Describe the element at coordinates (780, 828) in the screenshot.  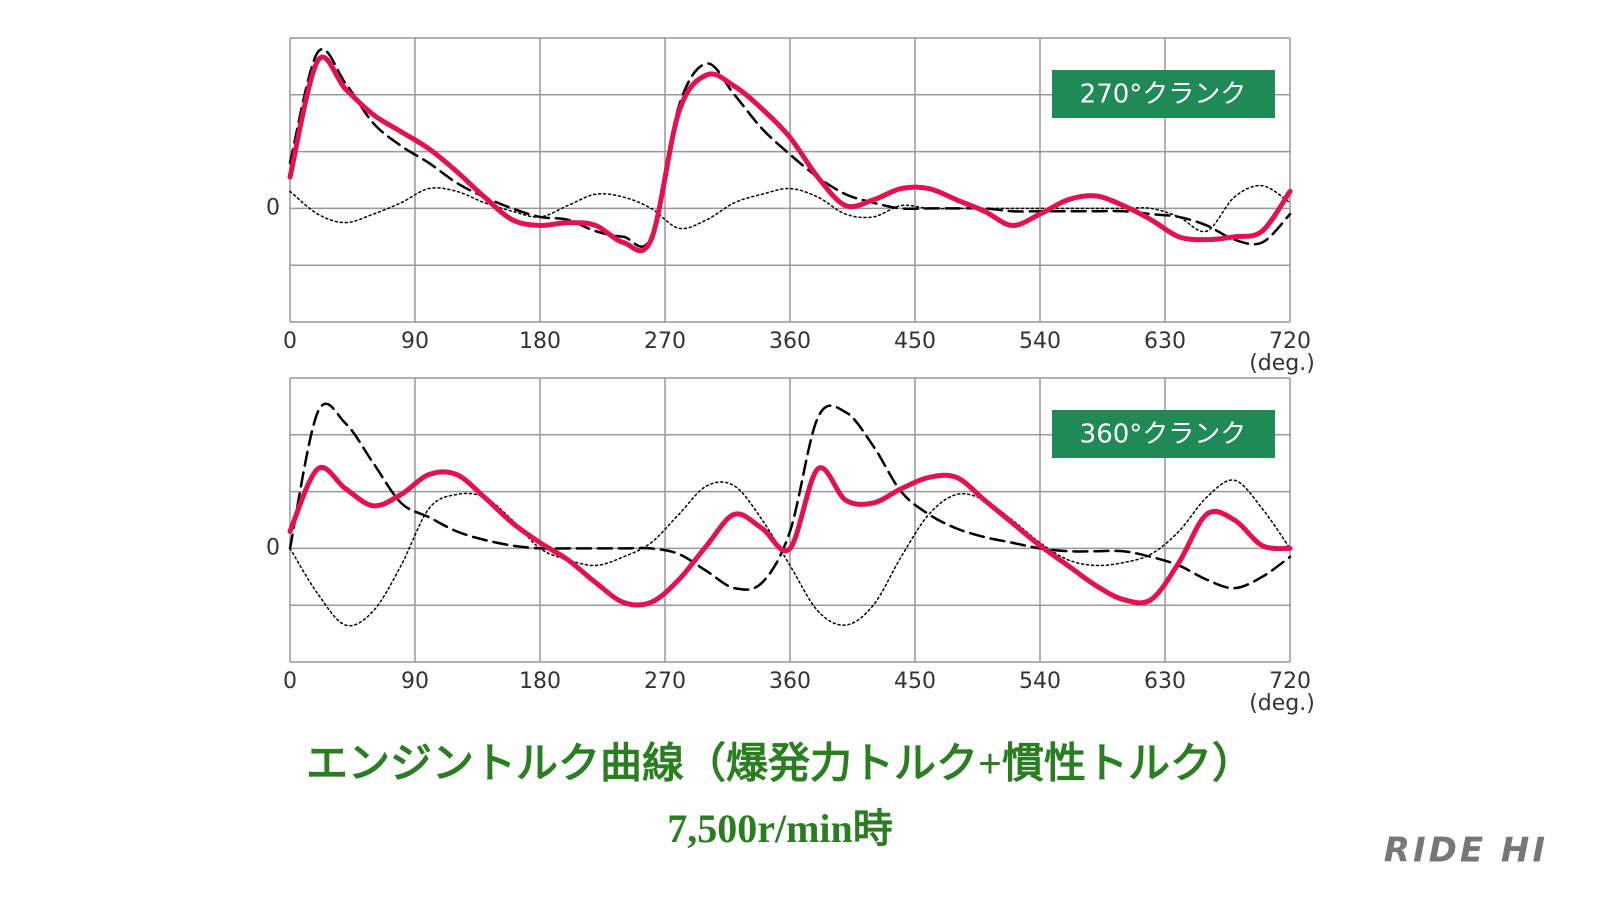
I see `caption-subtitle: 7,500r/min時` at that location.